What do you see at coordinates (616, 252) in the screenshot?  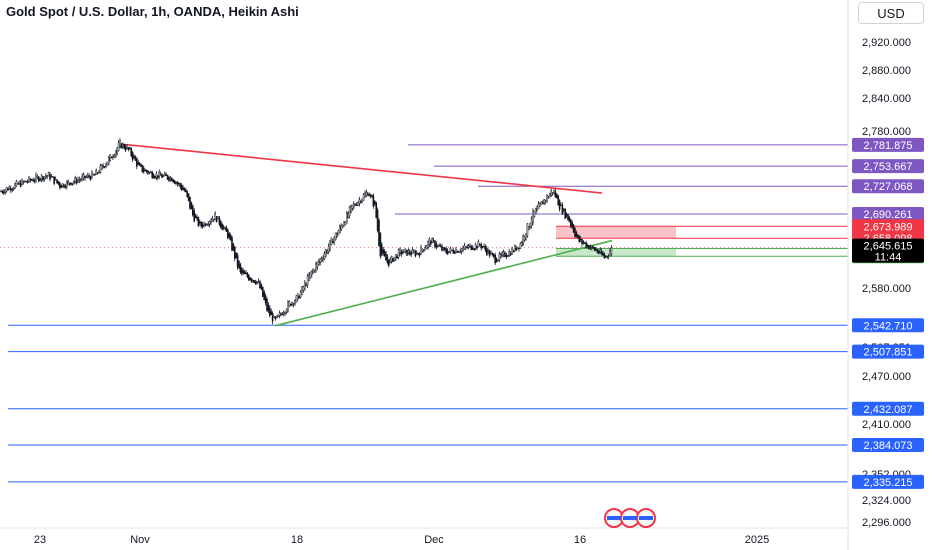 I see `demand-zone` at bounding box center [616, 252].